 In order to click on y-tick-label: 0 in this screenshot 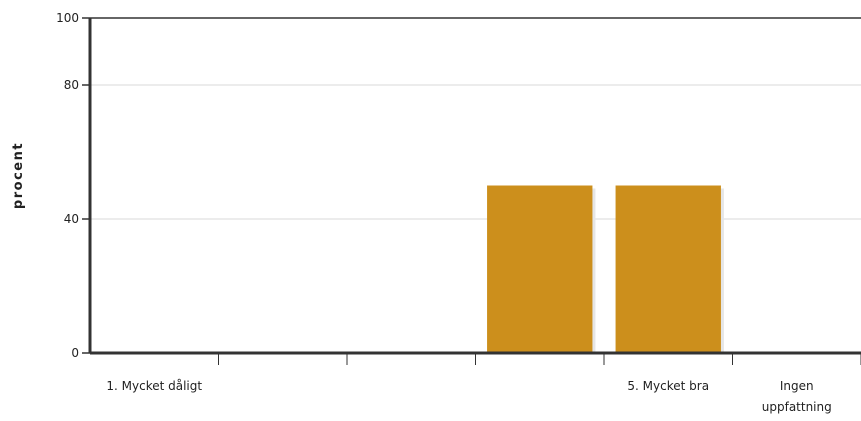, I will do `click(75, 353)`.